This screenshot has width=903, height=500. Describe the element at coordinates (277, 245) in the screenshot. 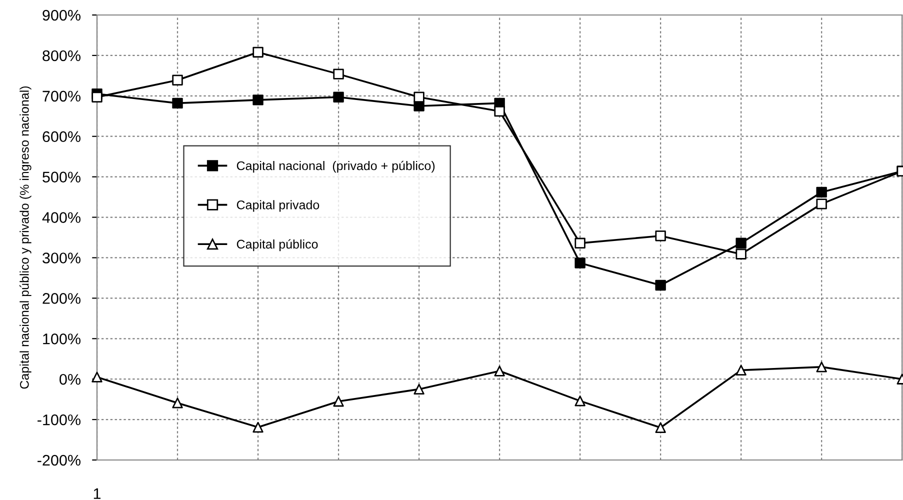

I see `legend-label: Capital público` at that location.